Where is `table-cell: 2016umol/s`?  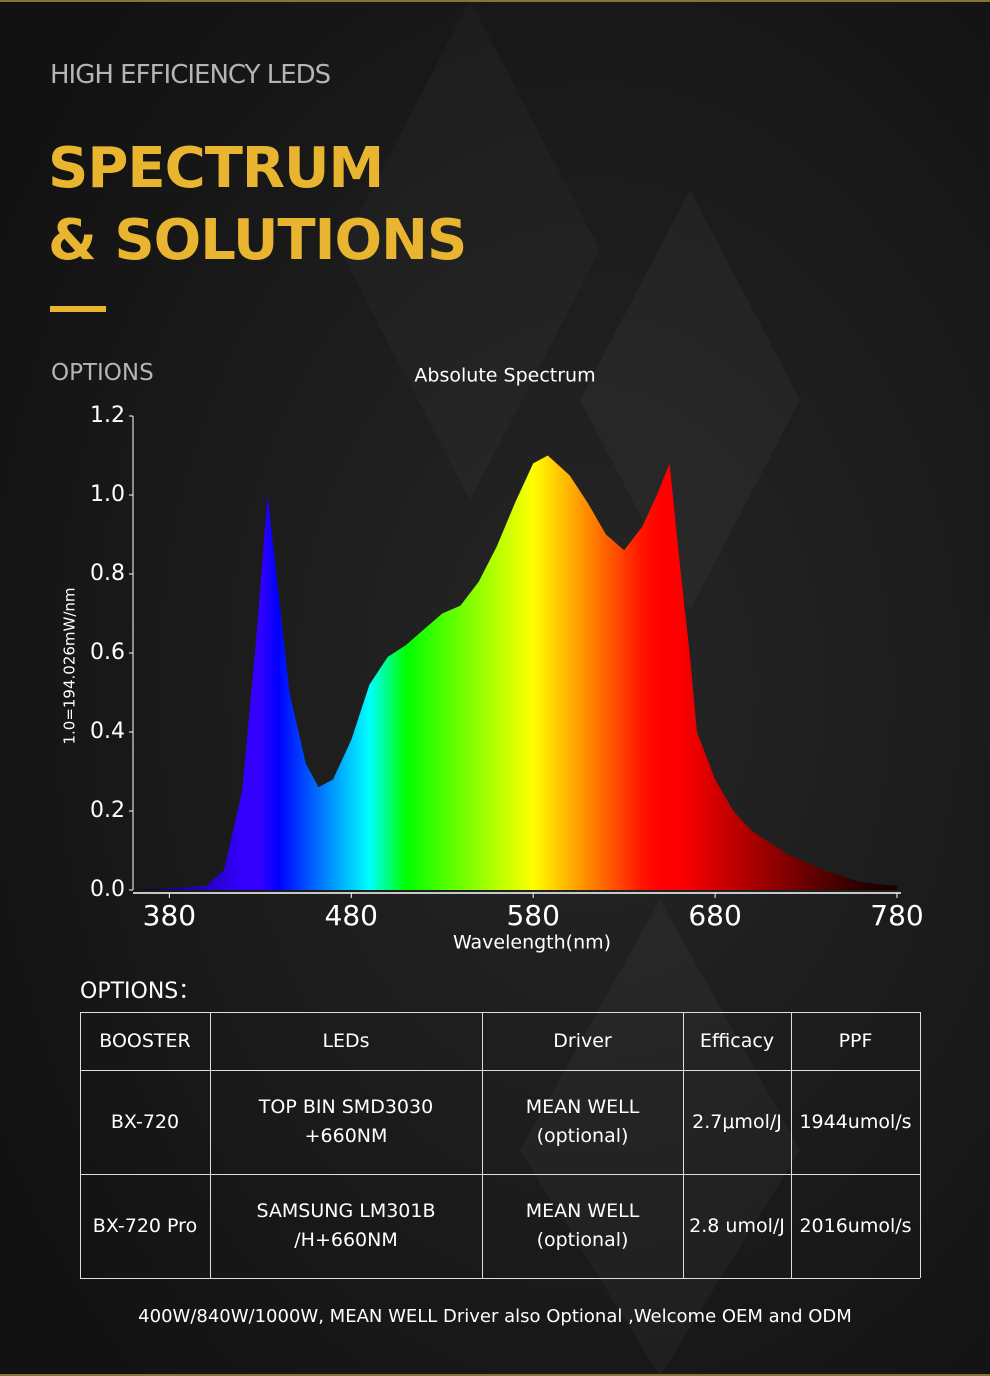 table-cell: 2016umol/s is located at coordinates (855, 1225).